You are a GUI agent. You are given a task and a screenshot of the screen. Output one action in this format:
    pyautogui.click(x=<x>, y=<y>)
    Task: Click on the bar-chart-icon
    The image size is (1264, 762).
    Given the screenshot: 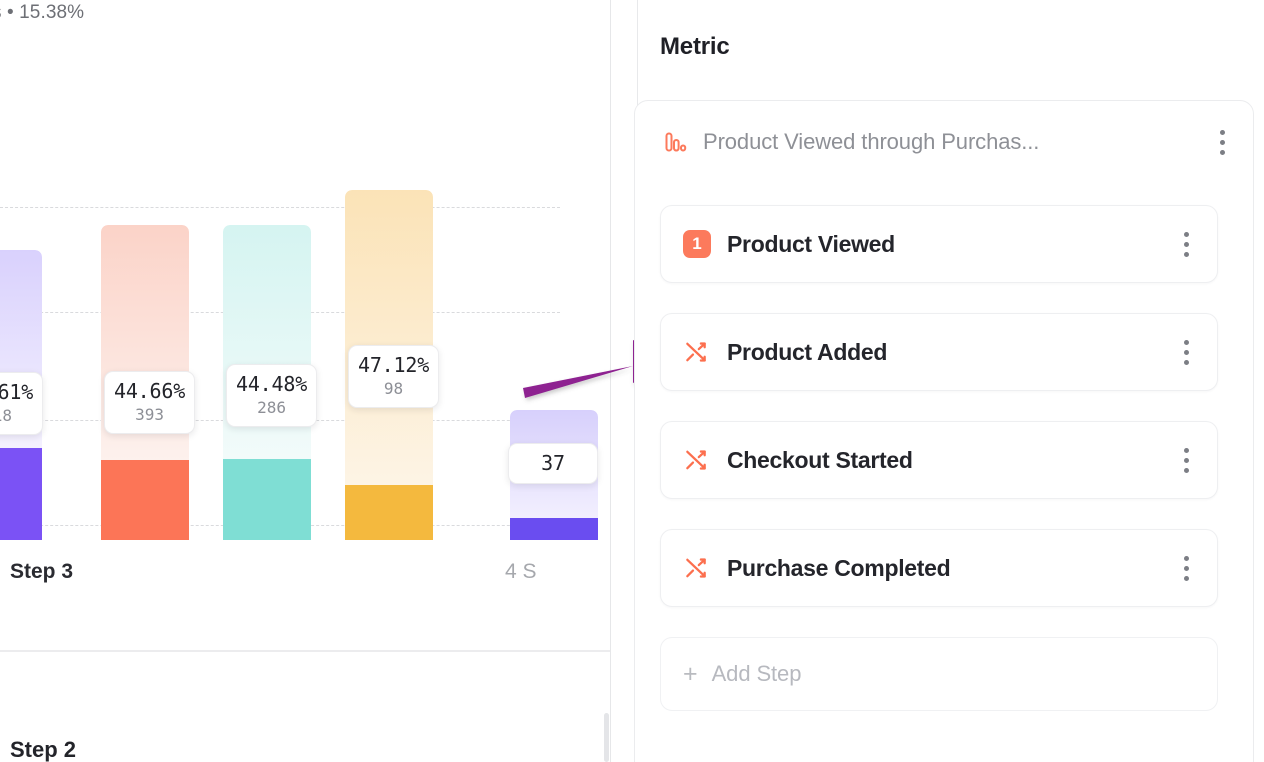 What is the action you would take?
    pyautogui.click(x=676, y=142)
    